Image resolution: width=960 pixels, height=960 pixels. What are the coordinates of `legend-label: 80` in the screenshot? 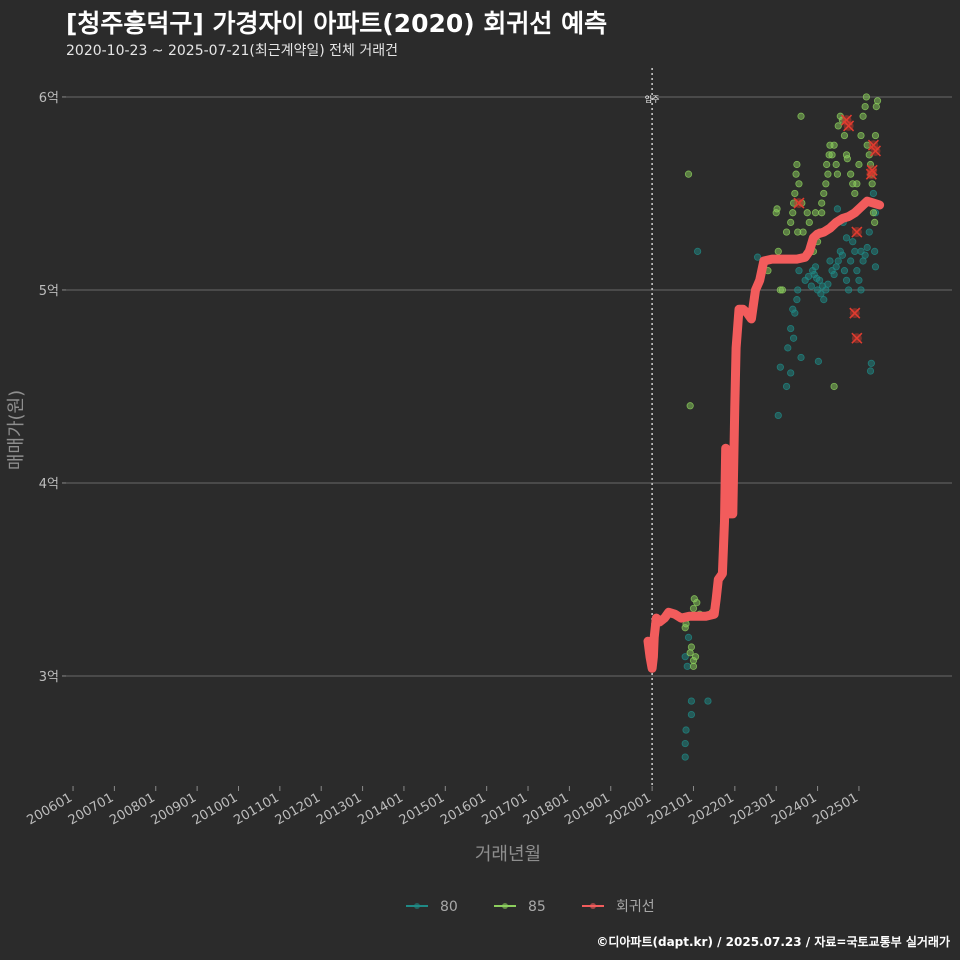 It's located at (449, 907).